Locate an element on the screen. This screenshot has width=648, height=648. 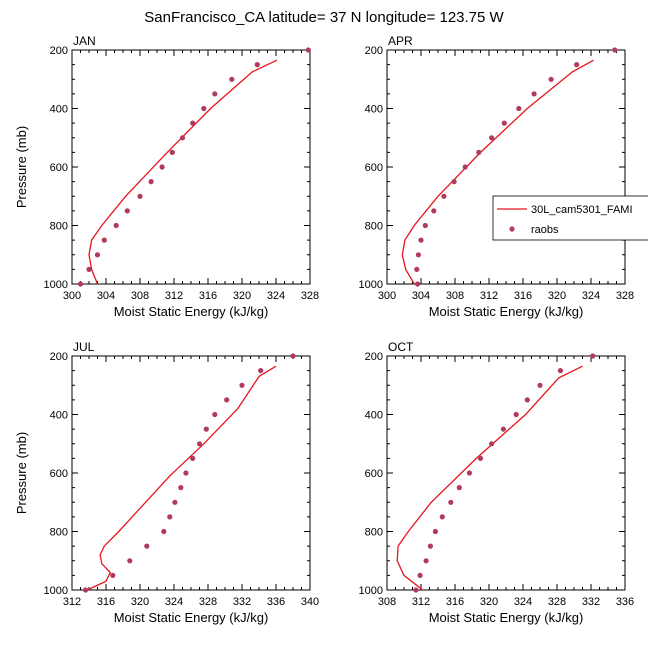
x-tick-label: 336 is located at coordinates (625, 602).